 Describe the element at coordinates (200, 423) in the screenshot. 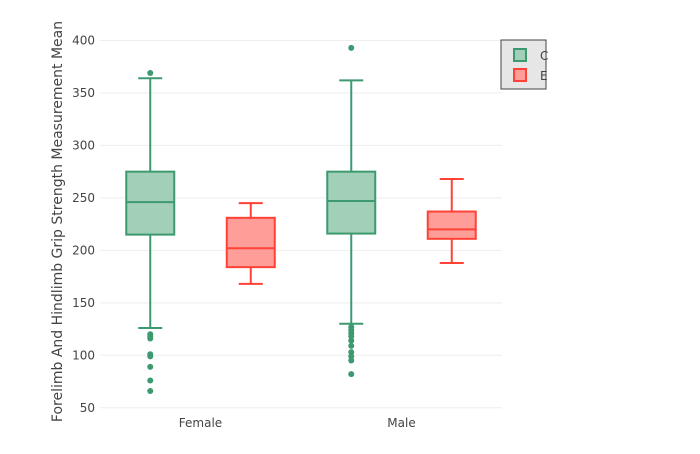

I see `x-tick-label: Female` at that location.